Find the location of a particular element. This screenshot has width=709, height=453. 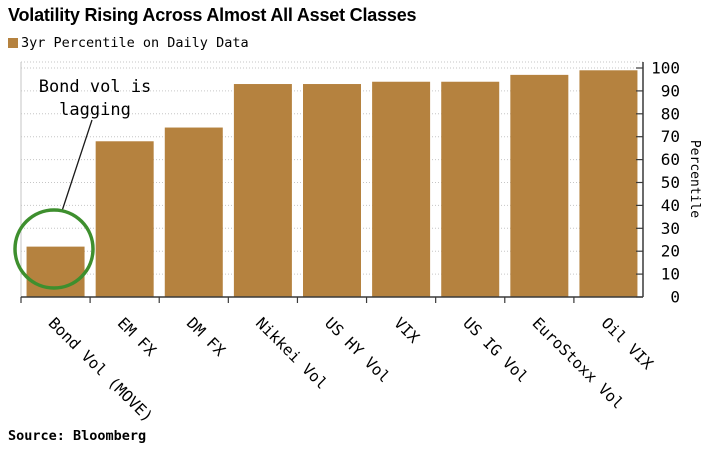

x-label-vix: VIX is located at coordinates (406, 330).